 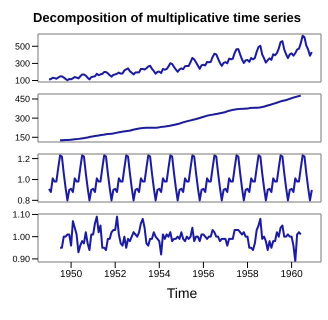 What do you see at coordinates (182, 293) in the screenshot?
I see `x-axis-title: Time` at bounding box center [182, 293].